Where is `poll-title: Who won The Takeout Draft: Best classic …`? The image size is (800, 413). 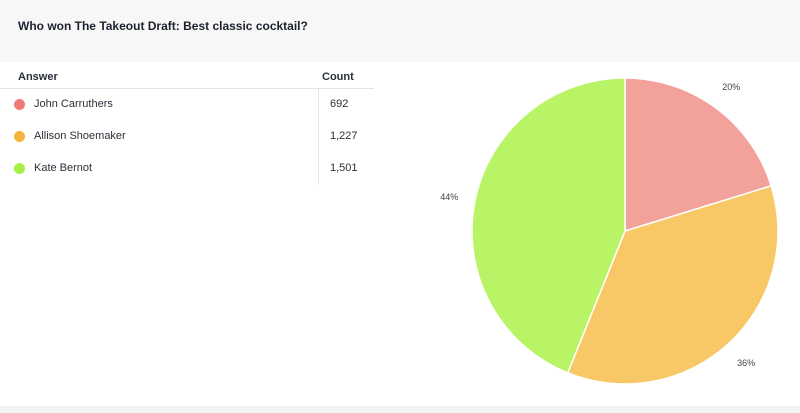
poll-title: Who won The Takeout Draft: Best classic … is located at coordinates (163, 26).